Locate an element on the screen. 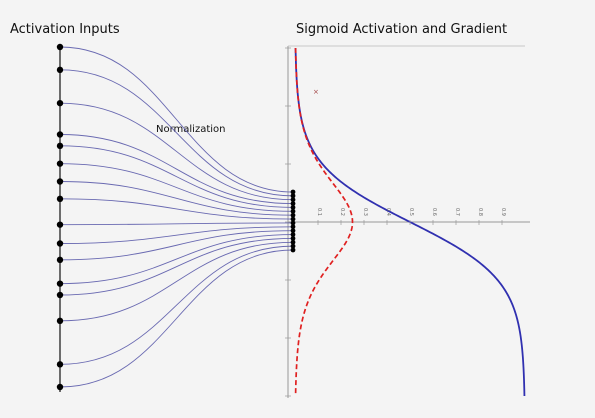 This screenshot has height=418, width=595. value-tick-label: 0.9 is located at coordinates (503, 212).